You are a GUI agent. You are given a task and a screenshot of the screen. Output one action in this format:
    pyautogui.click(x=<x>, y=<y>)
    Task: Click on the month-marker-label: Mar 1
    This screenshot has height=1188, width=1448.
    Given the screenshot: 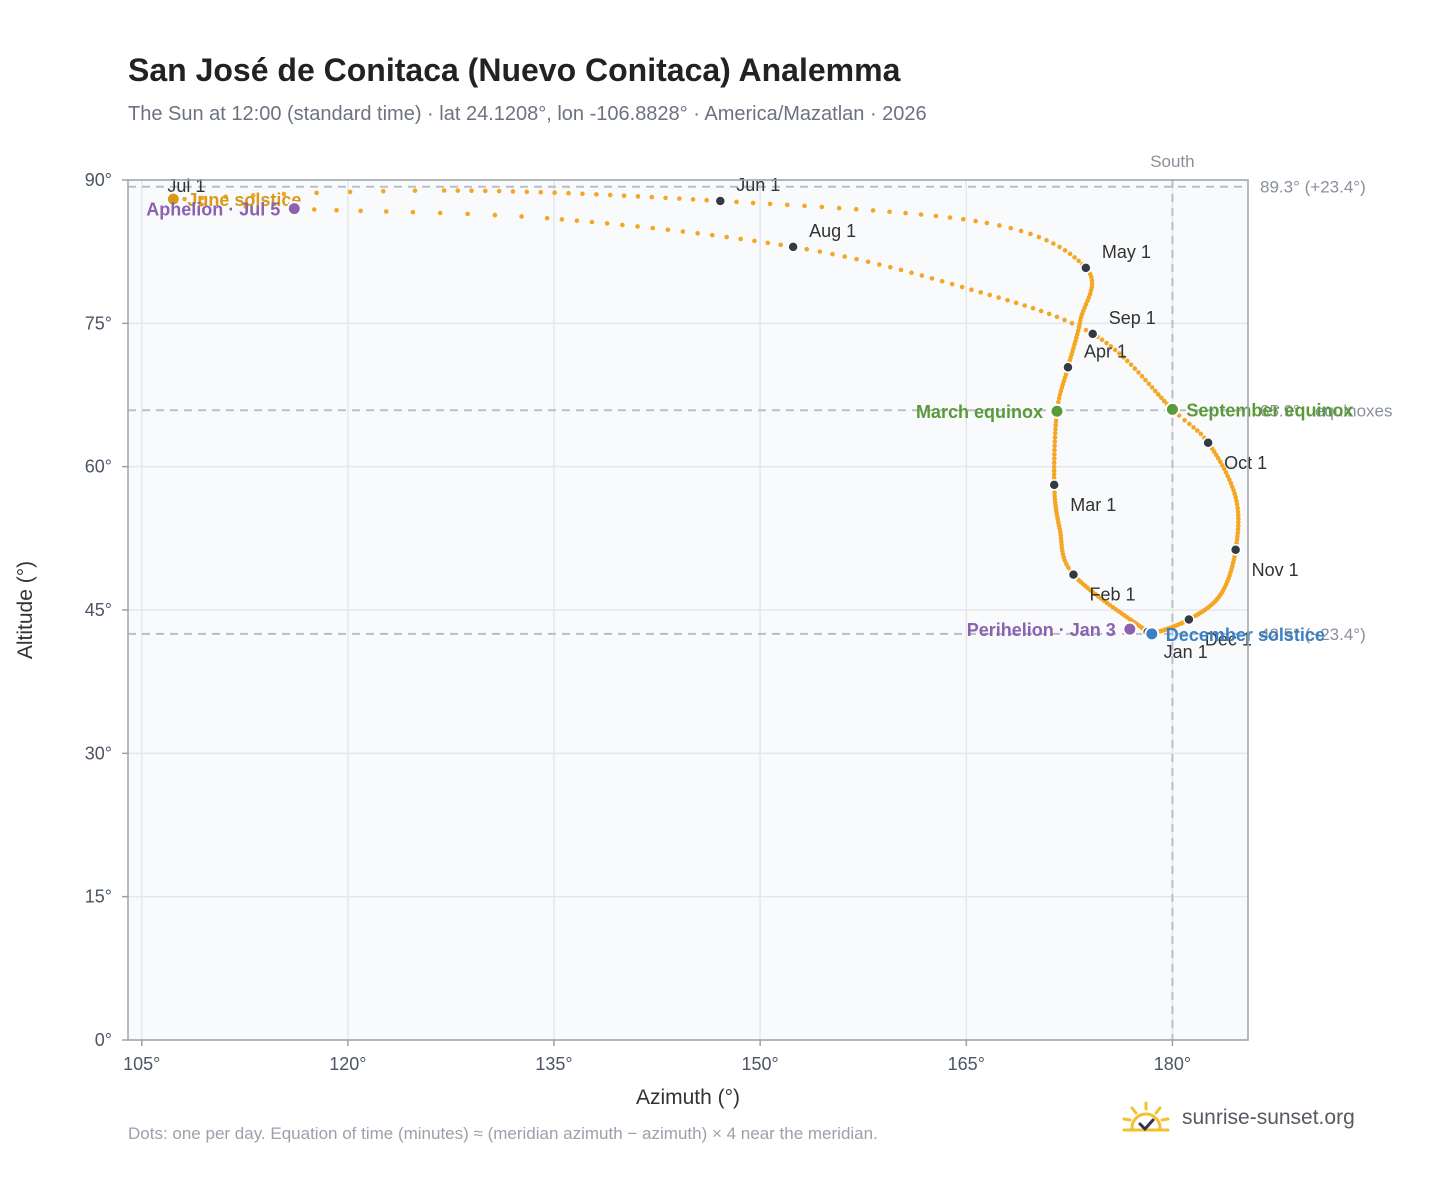 What is the action you would take?
    pyautogui.click(x=1093, y=505)
    